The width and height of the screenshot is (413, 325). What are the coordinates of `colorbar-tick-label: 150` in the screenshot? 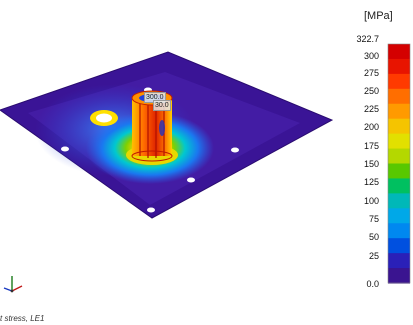 It's located at (371, 164).